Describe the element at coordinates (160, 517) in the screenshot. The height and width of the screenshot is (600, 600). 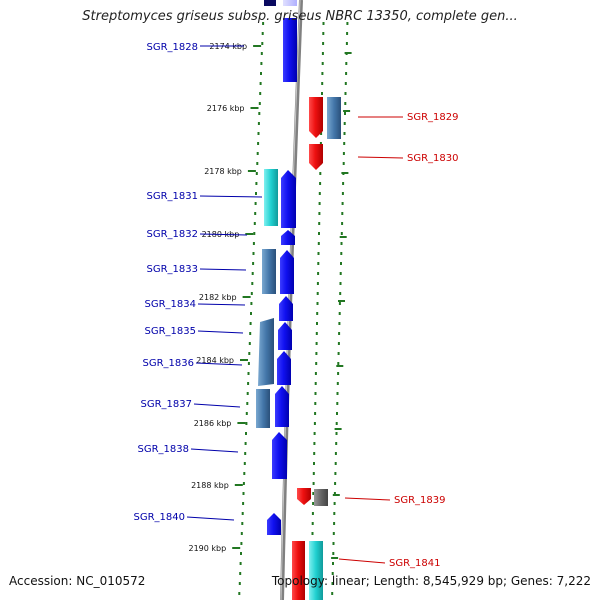
I see `gene-label-sgr-1840: SGR_1840` at that location.